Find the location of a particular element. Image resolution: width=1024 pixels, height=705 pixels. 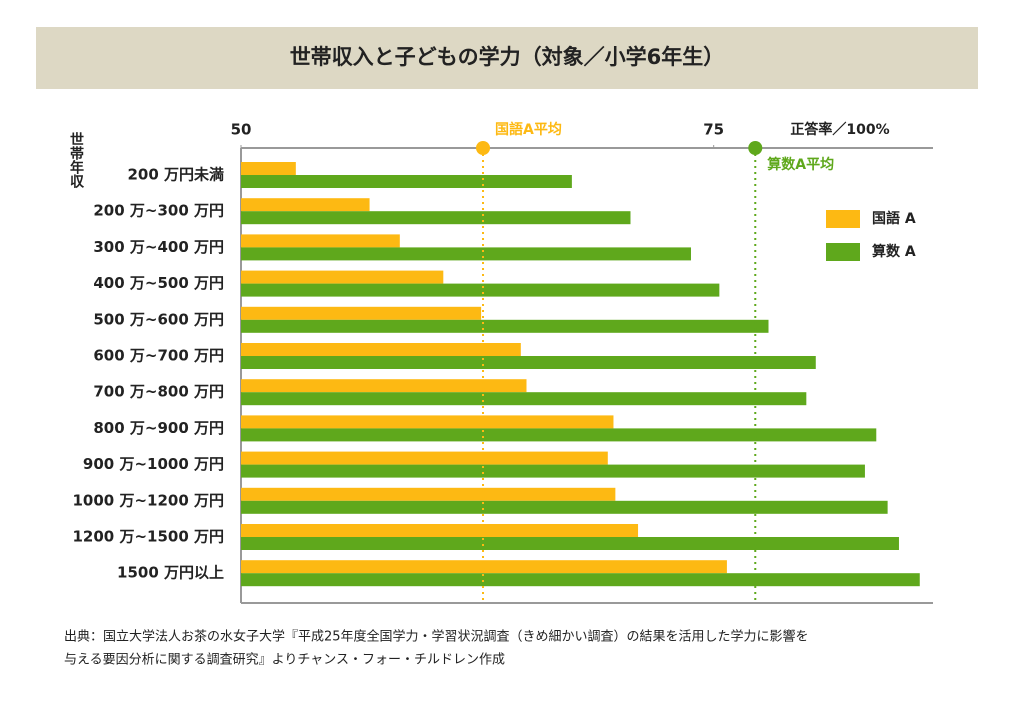

y-tick-label: 900 万~1000 万円 is located at coordinates (153, 464).